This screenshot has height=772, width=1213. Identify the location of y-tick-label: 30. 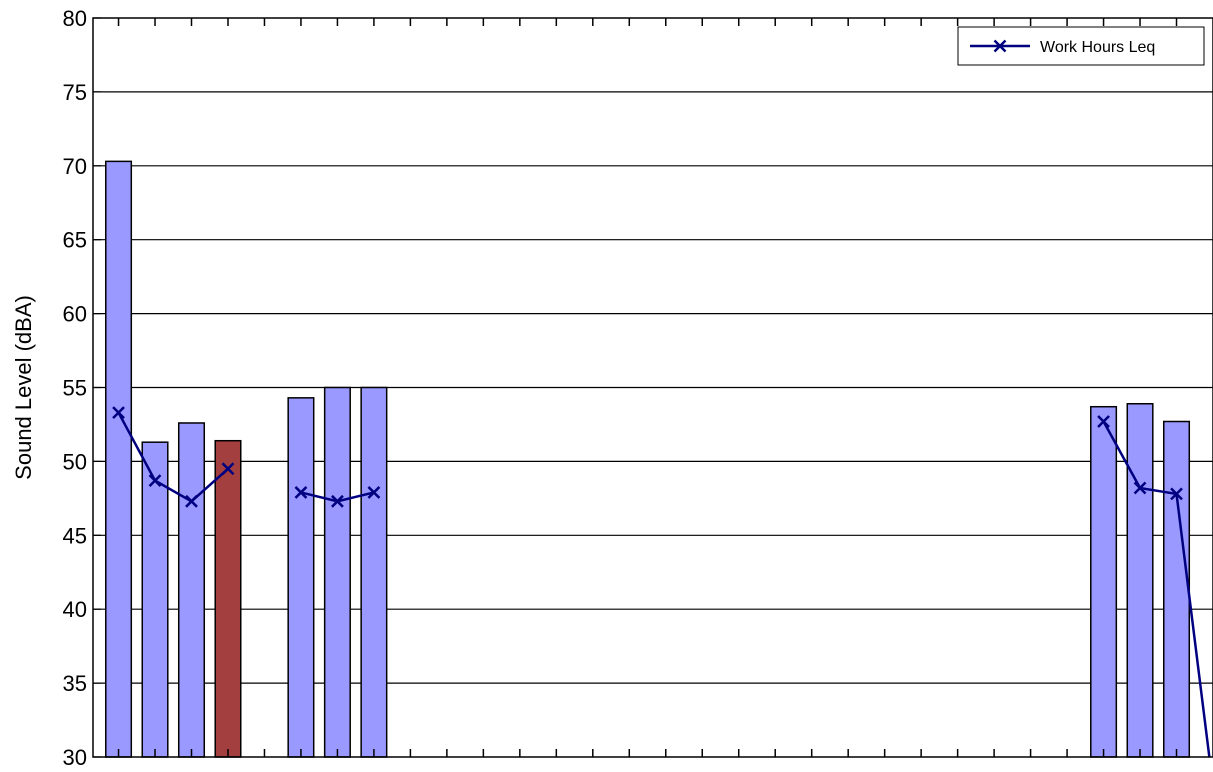
(75, 757).